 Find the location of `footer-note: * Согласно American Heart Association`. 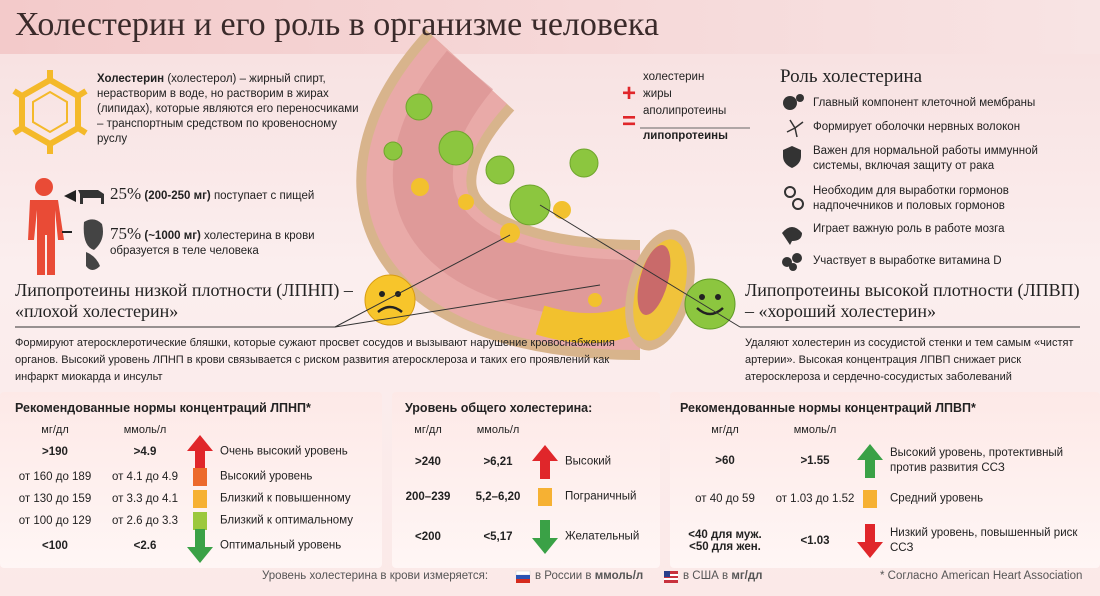

footer-note: * Согласно American Heart Association is located at coordinates (981, 576).